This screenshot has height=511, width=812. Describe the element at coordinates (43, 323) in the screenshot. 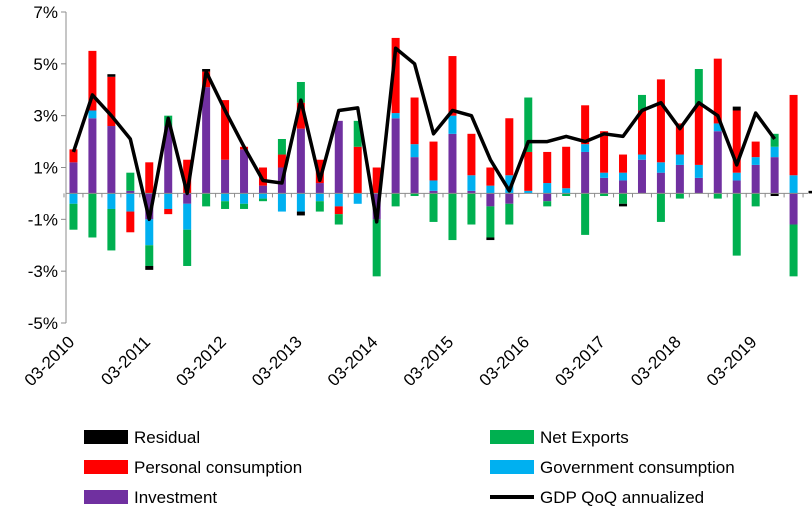

I see `y-tick-label: -5%` at that location.